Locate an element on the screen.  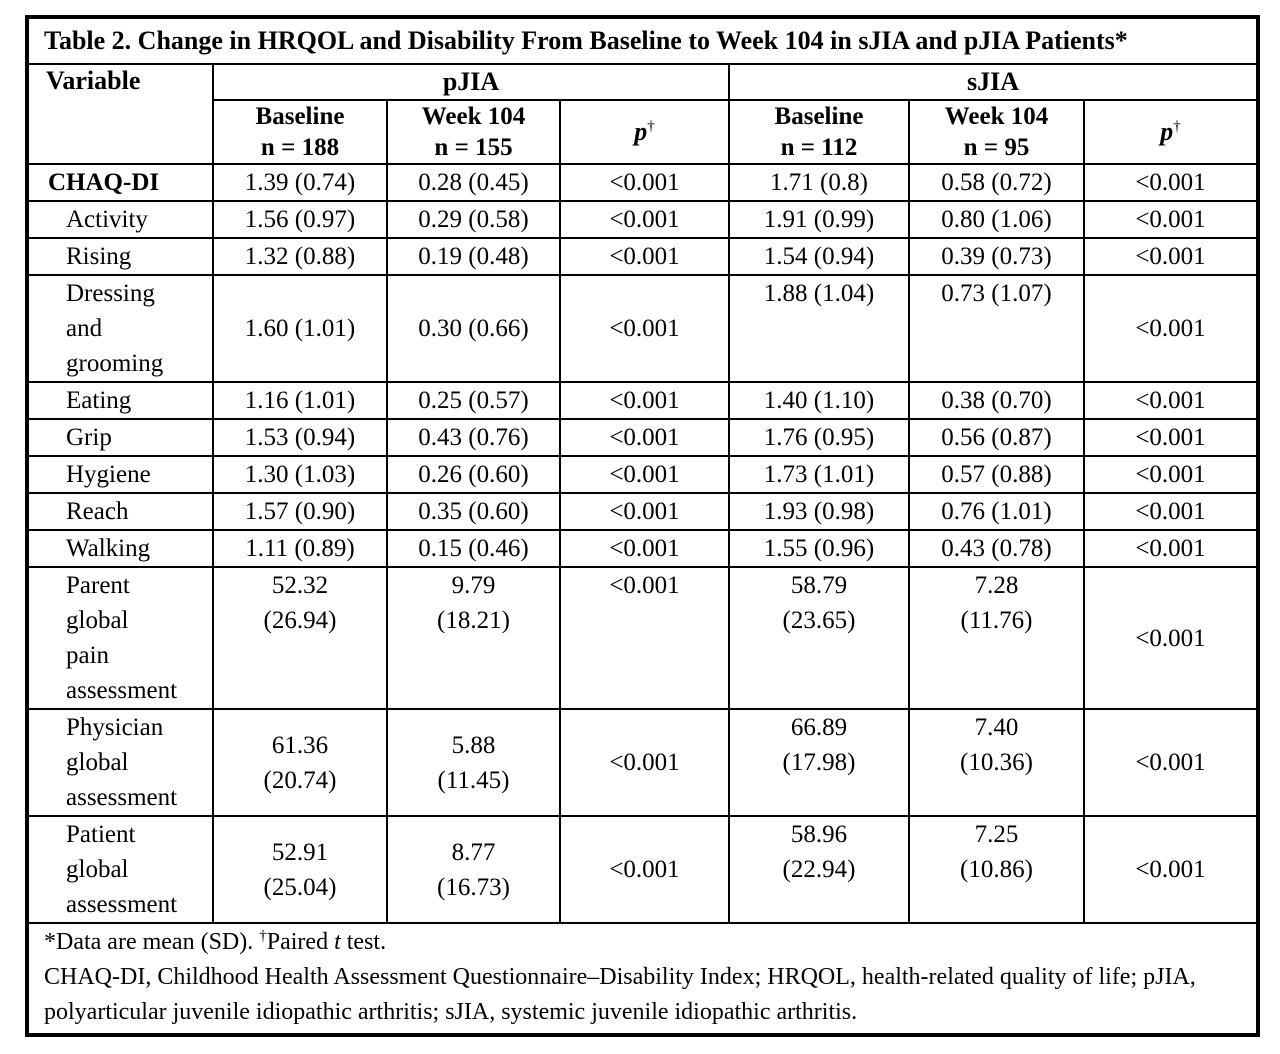
data-cell: 0.25 (0.57) is located at coordinates (473, 400).